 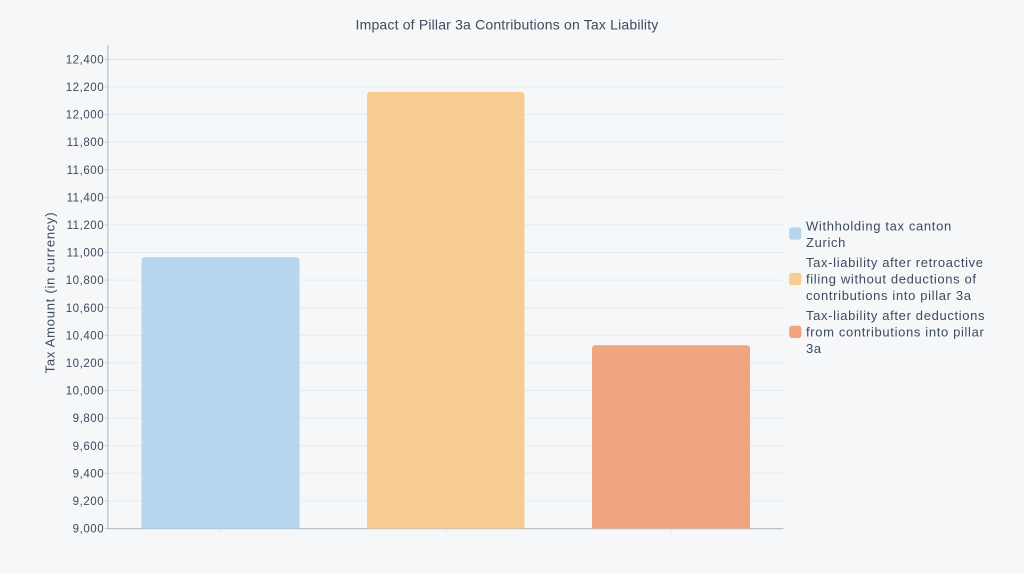 What do you see at coordinates (85, 116) in the screenshot?
I see `svg-text: 12,000` at bounding box center [85, 116].